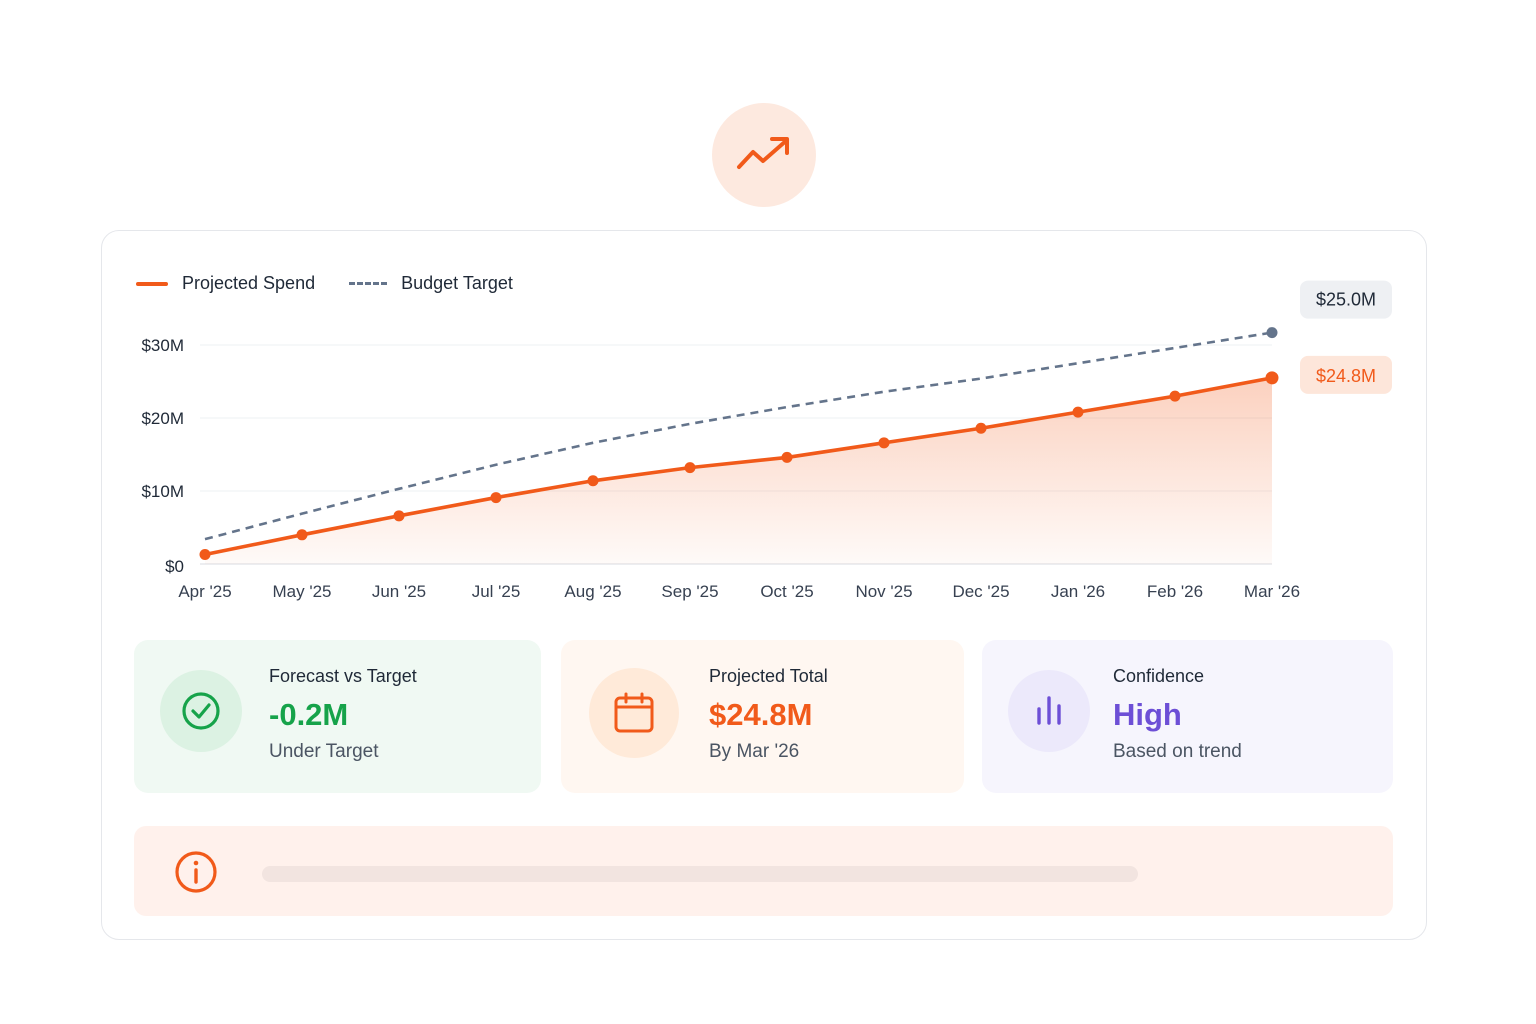 This screenshot has height=1024, width=1536. Describe the element at coordinates (309, 714) in the screenshot. I see `stat-value: -0.2M` at that location.